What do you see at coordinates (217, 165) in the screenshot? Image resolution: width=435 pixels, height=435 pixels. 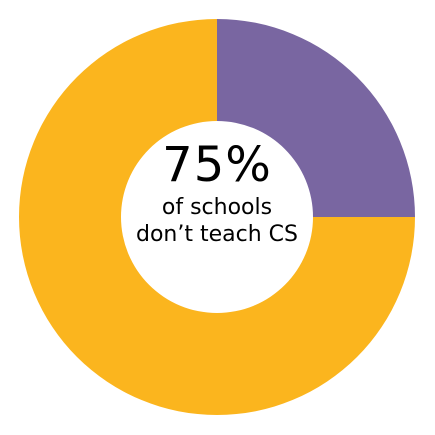 I see `center-value: 75%` at bounding box center [217, 165].